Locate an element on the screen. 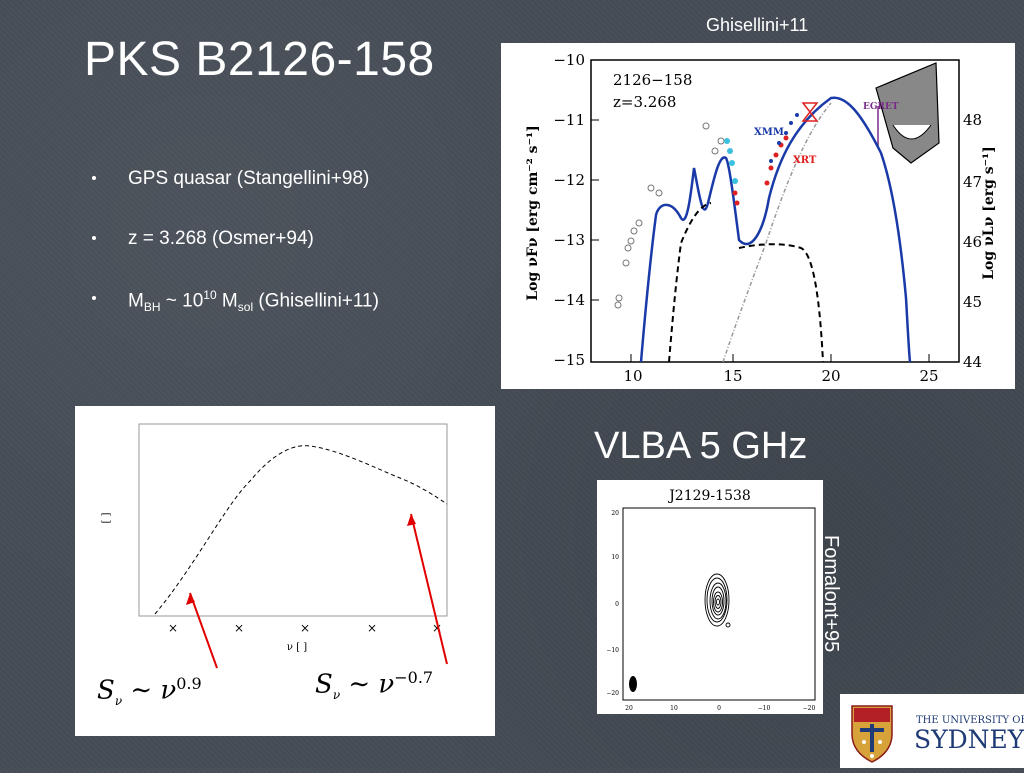 This screenshot has height=773, width=1024. vlba-xtick: −20 is located at coordinates (809, 708).